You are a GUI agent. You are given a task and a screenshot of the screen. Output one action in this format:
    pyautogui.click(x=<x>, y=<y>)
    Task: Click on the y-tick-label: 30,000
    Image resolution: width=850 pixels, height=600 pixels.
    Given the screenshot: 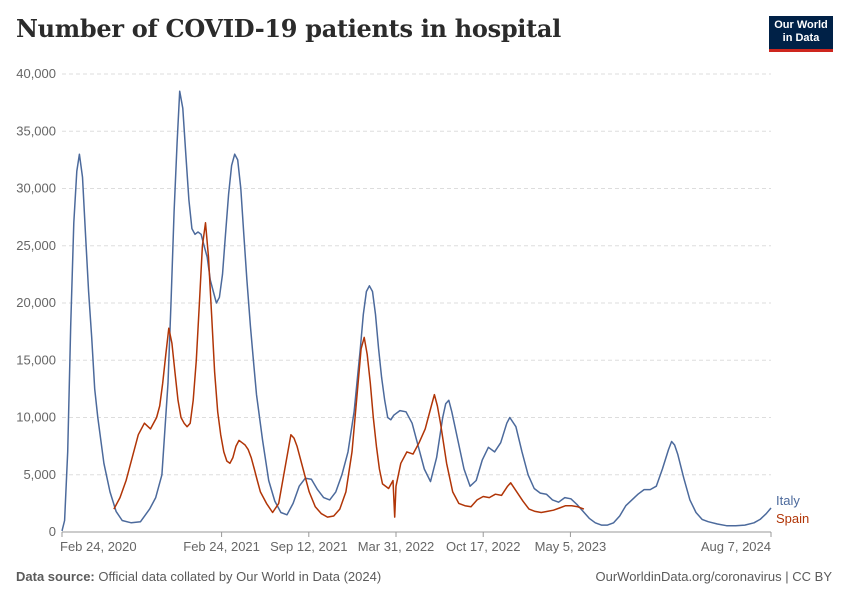 What is the action you would take?
    pyautogui.click(x=36, y=188)
    